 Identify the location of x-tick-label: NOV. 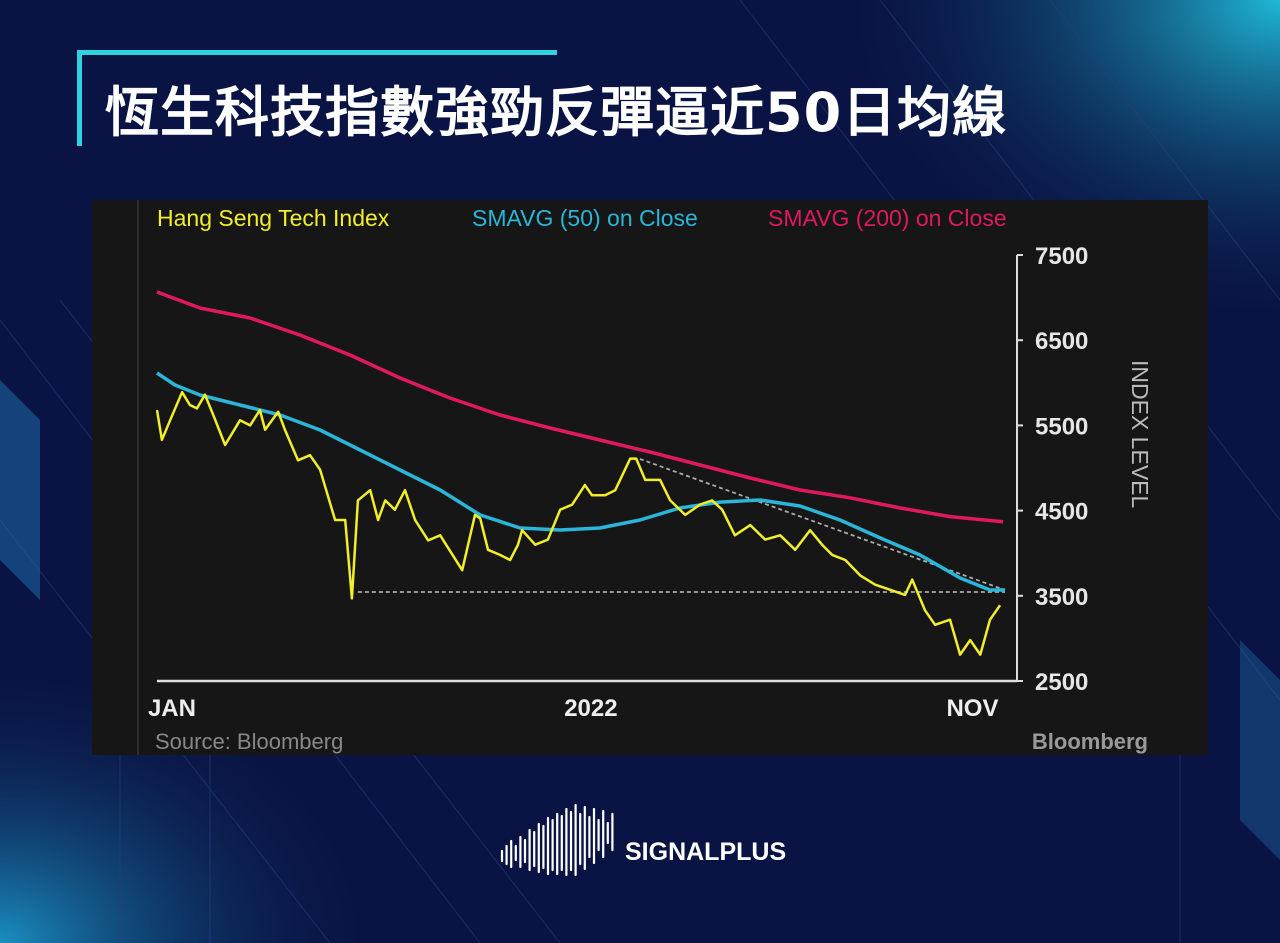
(972, 708).